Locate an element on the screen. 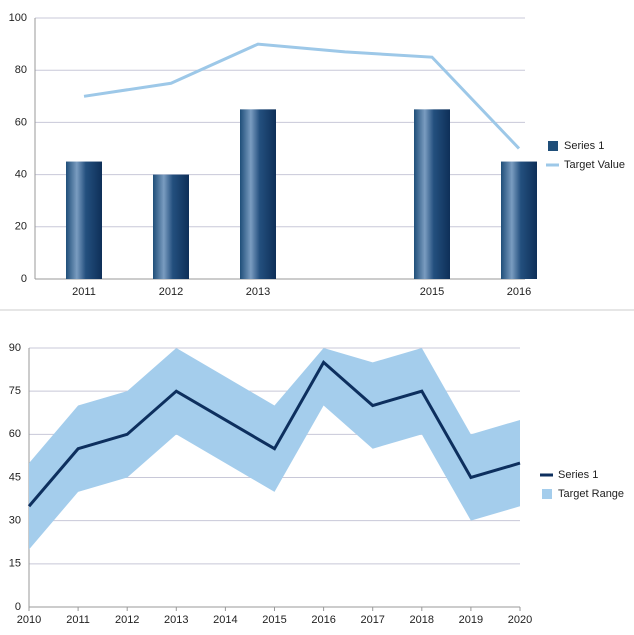 The image size is (634, 635). y-tick-label: 90 is located at coordinates (15, 348).